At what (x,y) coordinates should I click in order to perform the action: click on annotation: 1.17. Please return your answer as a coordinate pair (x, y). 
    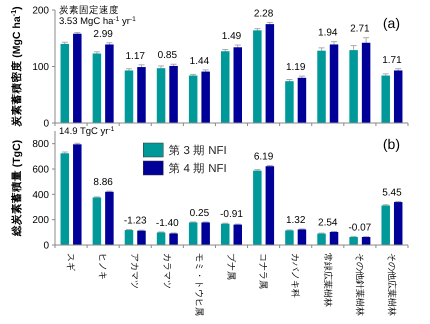
    Looking at the image, I should click on (135, 56).